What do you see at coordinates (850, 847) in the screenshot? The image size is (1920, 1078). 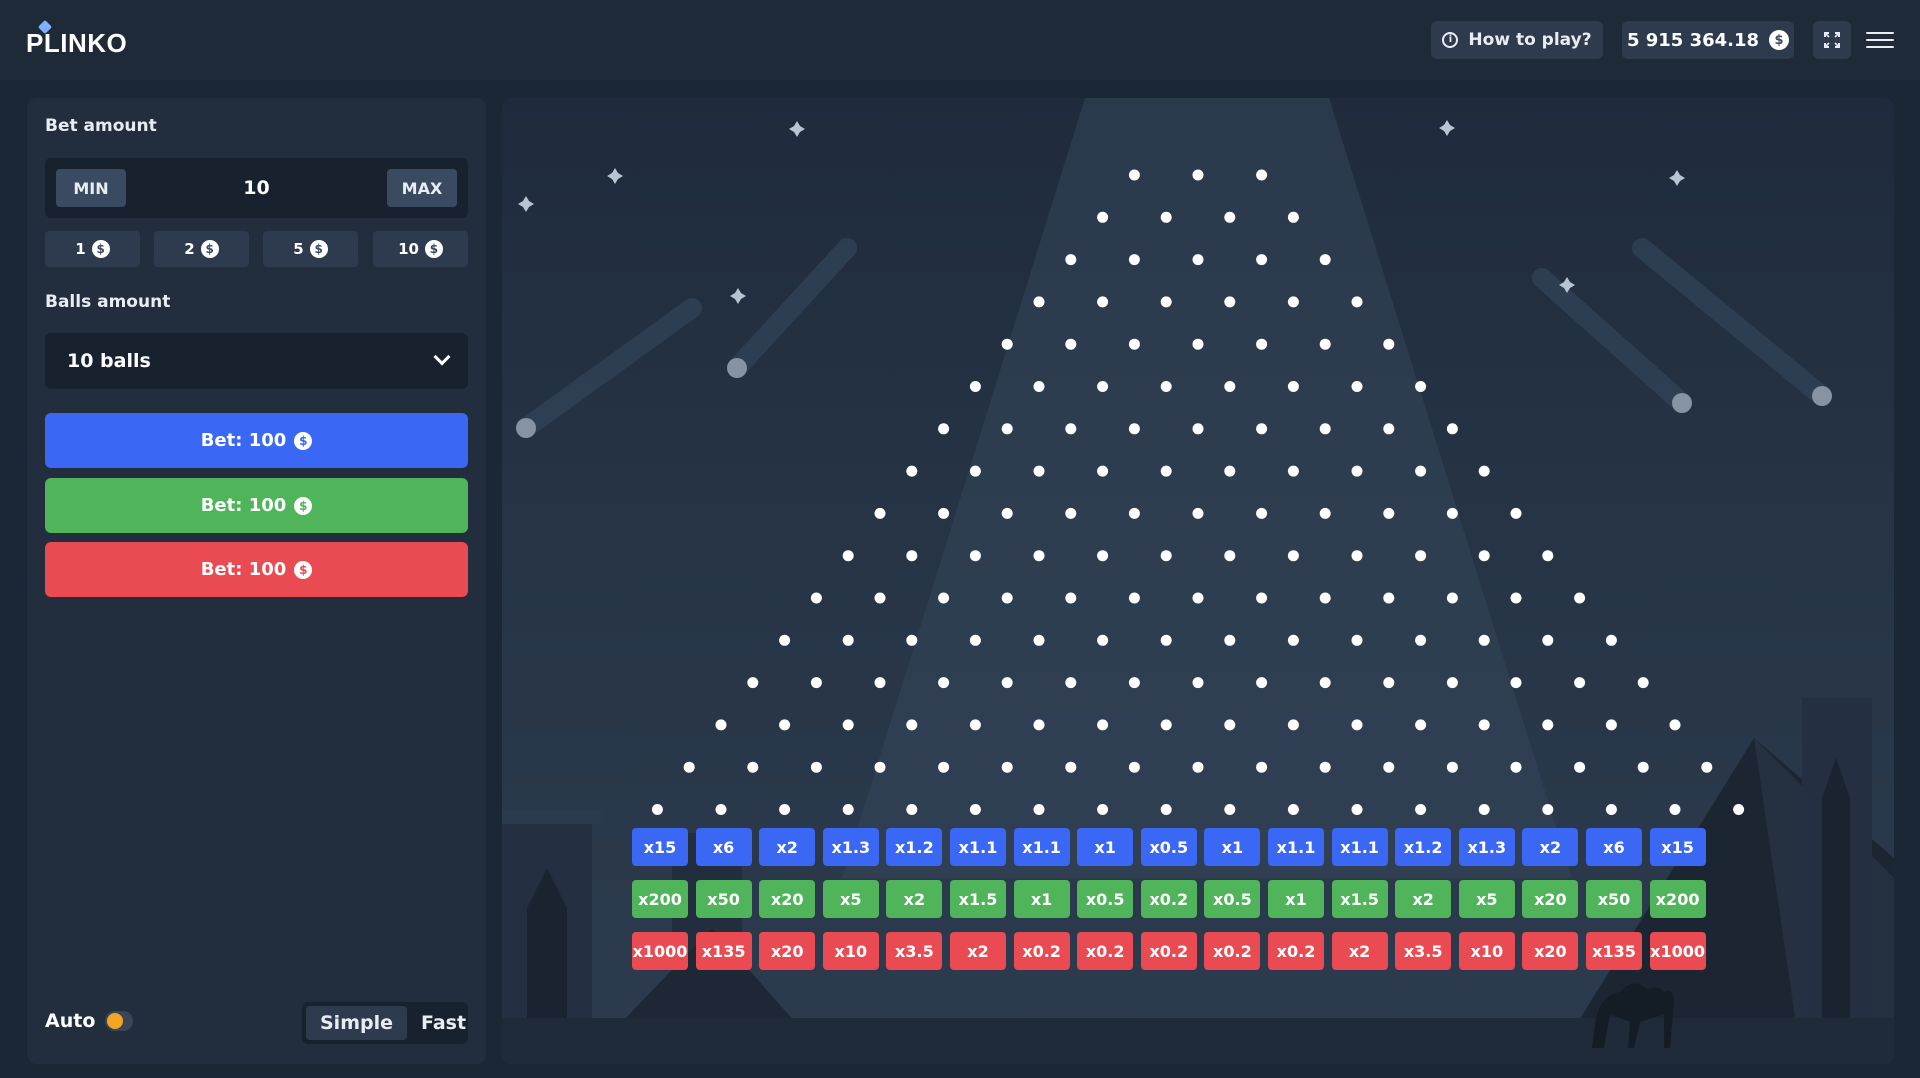 I see `multiplier-blue: x1.3` at bounding box center [850, 847].